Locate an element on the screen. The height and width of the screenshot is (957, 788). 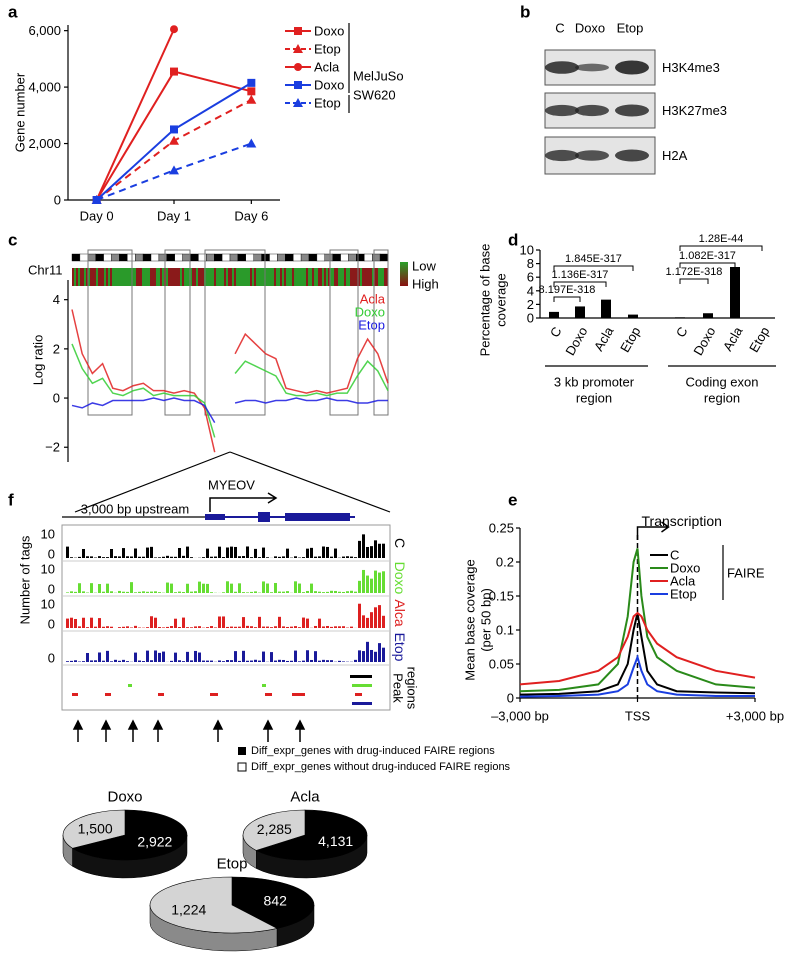
panel-label: d is located at coordinates (513, 240).